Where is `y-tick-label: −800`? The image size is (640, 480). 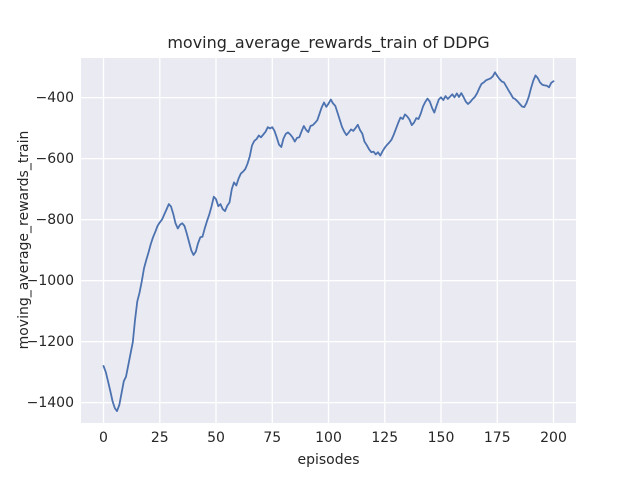 y-tick-label: −800 is located at coordinates (54, 219).